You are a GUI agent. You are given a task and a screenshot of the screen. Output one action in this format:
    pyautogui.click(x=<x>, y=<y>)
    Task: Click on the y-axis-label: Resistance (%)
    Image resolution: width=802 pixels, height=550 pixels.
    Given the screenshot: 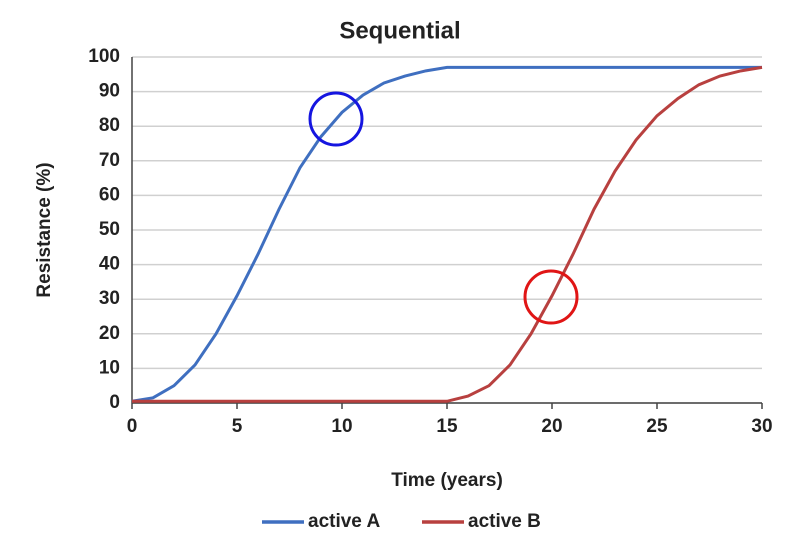 What is the action you would take?
    pyautogui.click(x=44, y=229)
    